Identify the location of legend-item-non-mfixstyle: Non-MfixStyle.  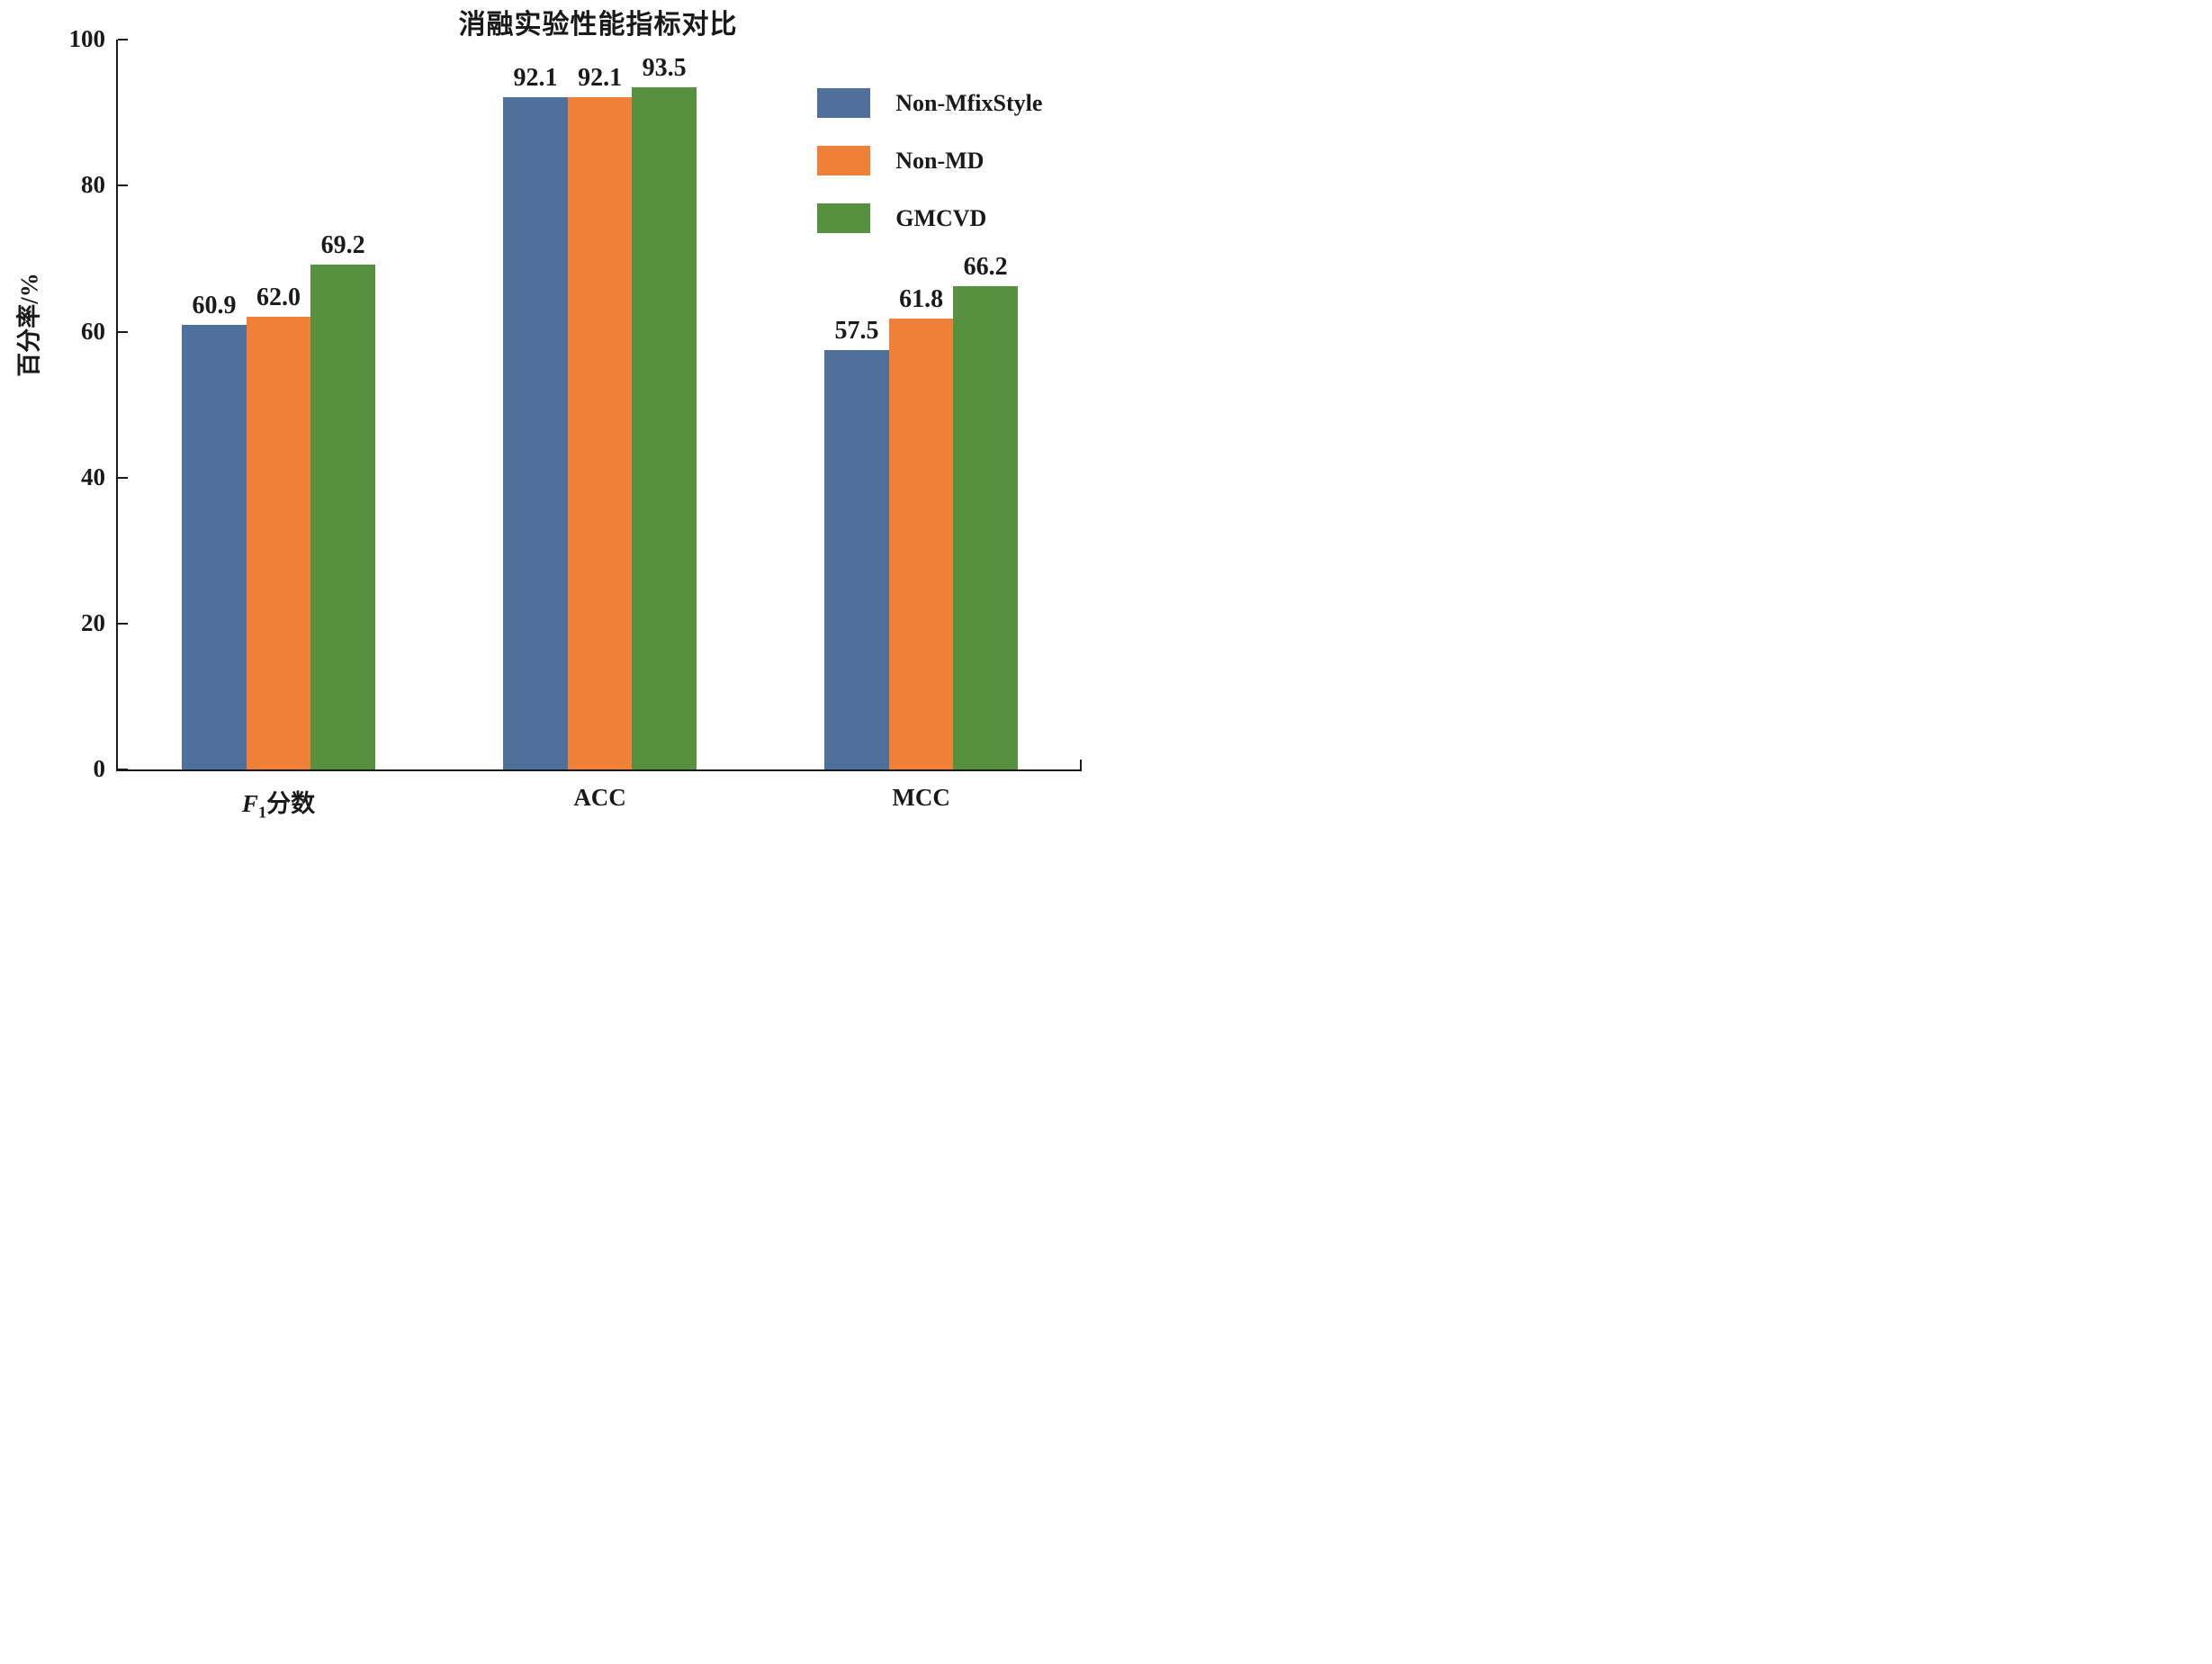
(930, 103).